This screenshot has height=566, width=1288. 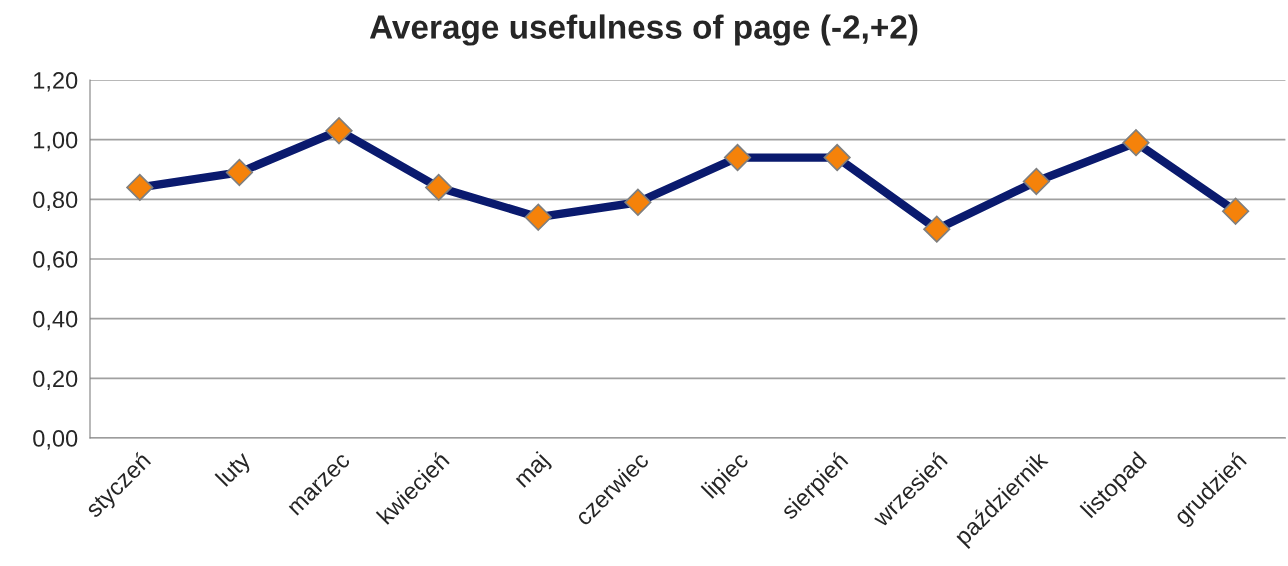 I want to click on chart-title: Average usefulness of page (-2,+2), so click(x=643, y=30).